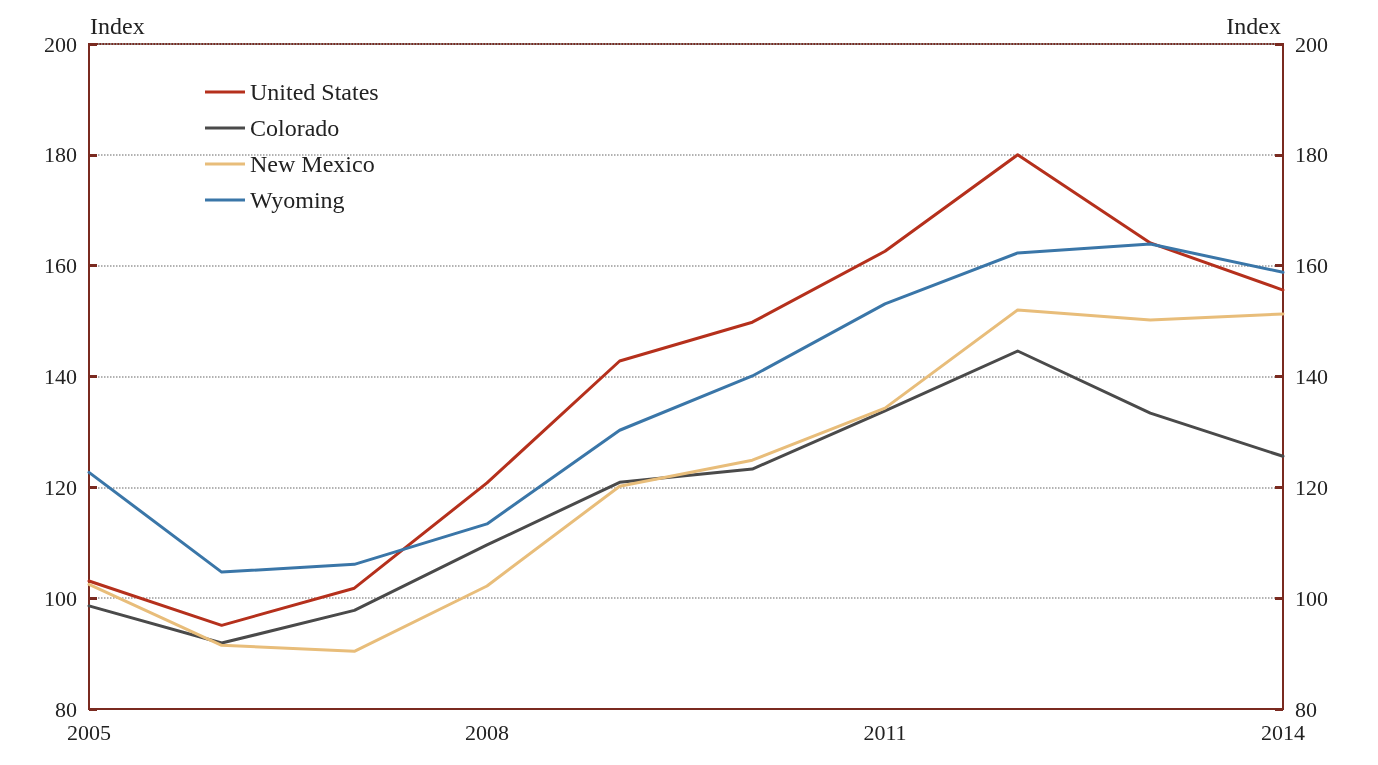  I want to click on y-tick-label: 120, so click(60, 487).